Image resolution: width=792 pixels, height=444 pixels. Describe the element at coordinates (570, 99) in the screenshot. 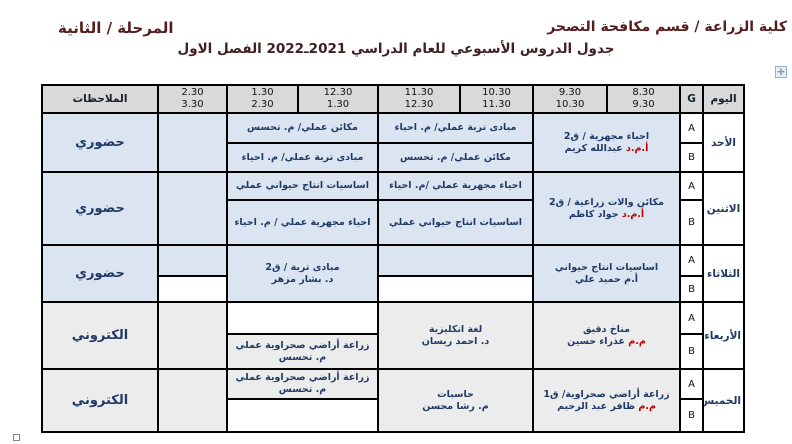

I see `time-slot-header: 9.30 10.30` at that location.